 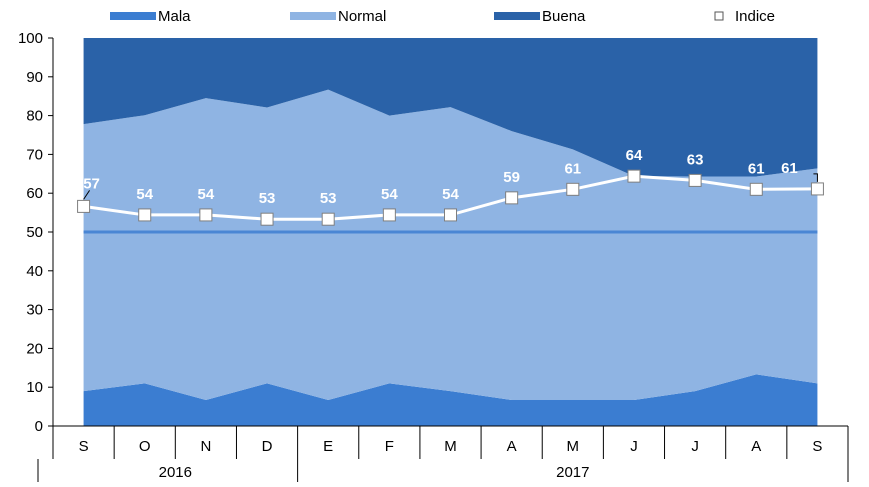 What do you see at coordinates (30, 38) in the screenshot?
I see `y-tick-label: 100` at bounding box center [30, 38].